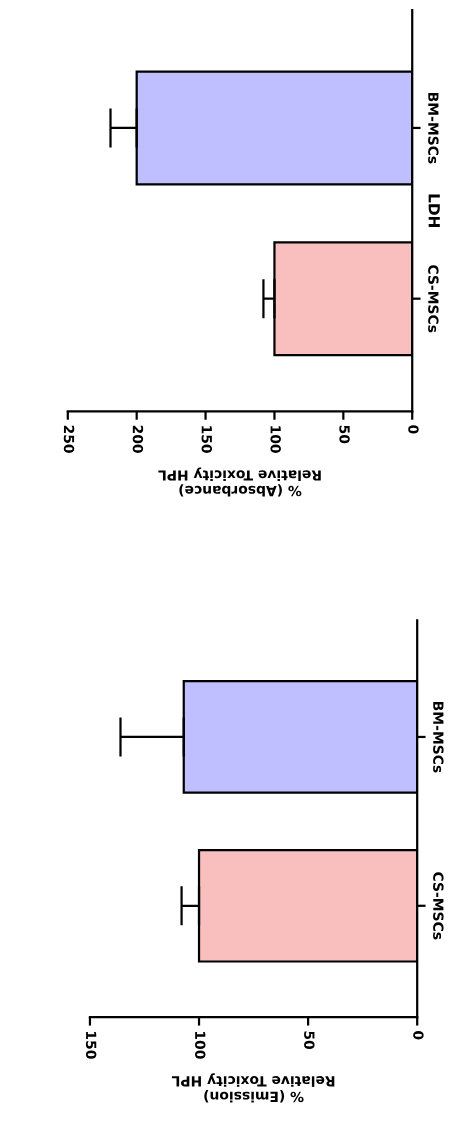 This screenshot has height=1124, width=452. I want to click on x-tick-label: 200, so click(138, 439).